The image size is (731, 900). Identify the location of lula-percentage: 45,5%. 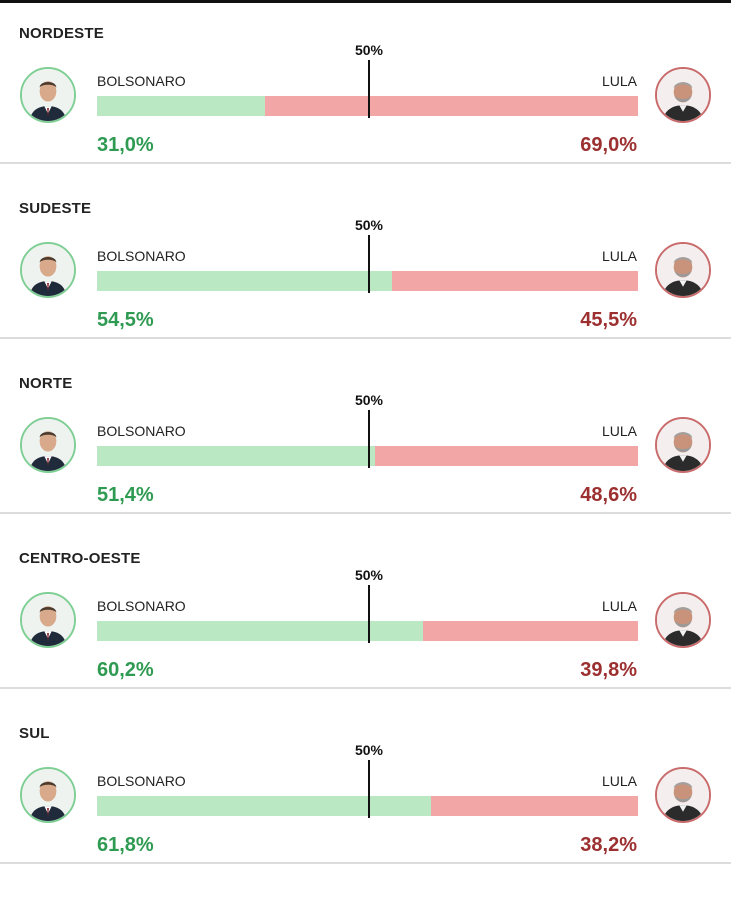
(608, 320).